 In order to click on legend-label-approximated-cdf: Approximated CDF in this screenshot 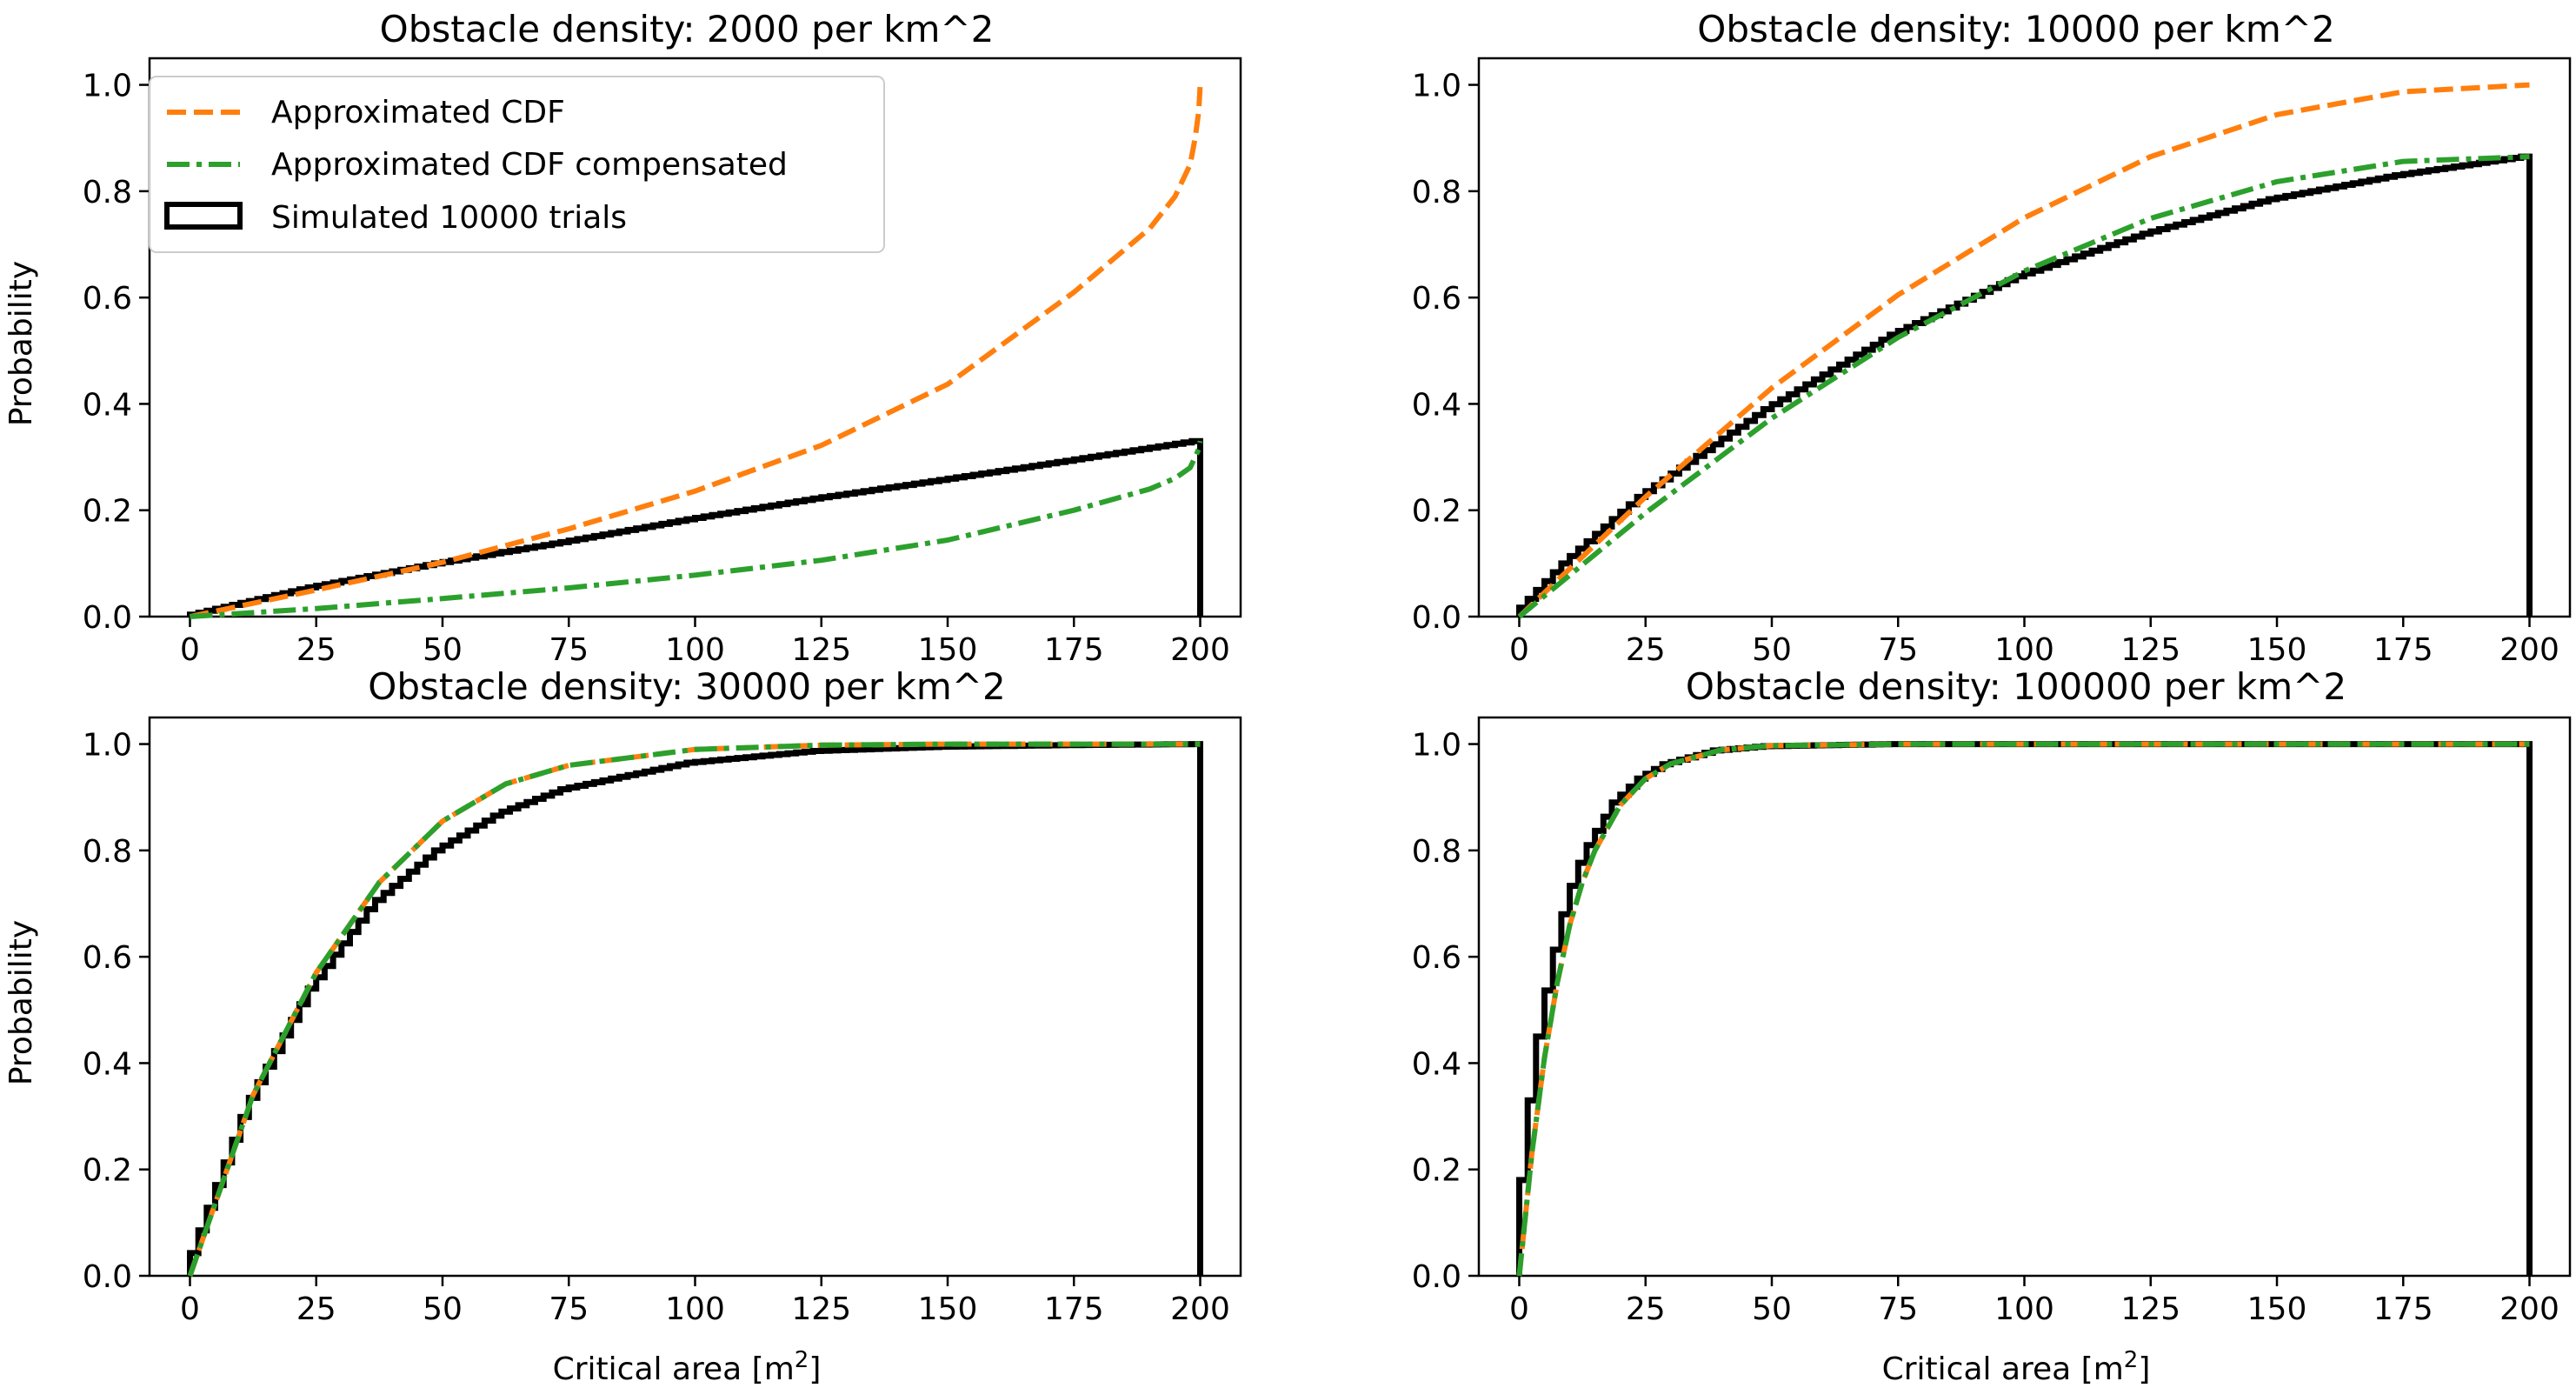, I will do `click(418, 112)`.